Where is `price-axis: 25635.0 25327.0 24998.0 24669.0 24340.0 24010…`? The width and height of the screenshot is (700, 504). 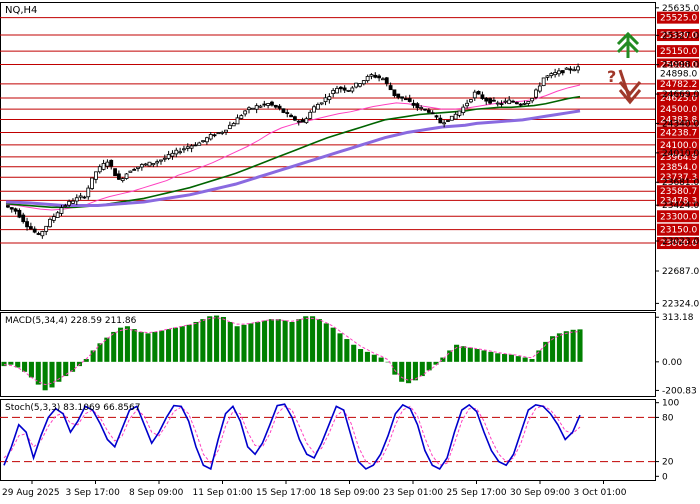 price-axis: 25635.0 25327.0 24998.0 24669.0 24340.0 24010… is located at coordinates (677, 156).